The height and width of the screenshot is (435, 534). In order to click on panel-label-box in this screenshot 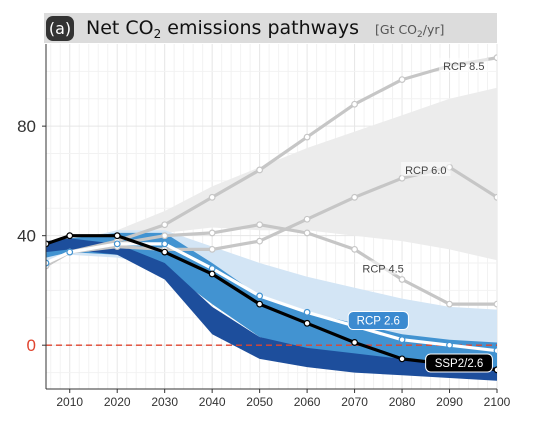, I will do `click(60, 28)`.